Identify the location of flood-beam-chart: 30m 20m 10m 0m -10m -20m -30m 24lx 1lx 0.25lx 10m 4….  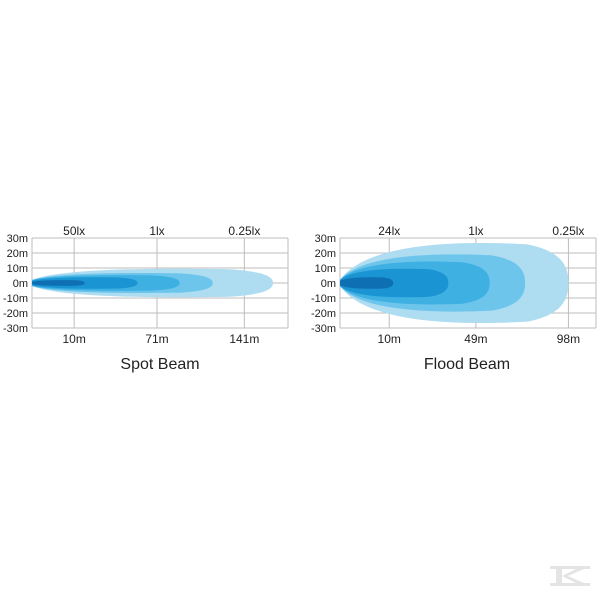
(454, 298).